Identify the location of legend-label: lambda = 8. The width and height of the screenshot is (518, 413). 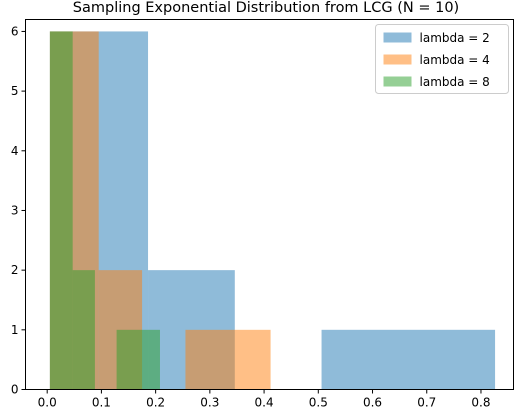
(455, 82).